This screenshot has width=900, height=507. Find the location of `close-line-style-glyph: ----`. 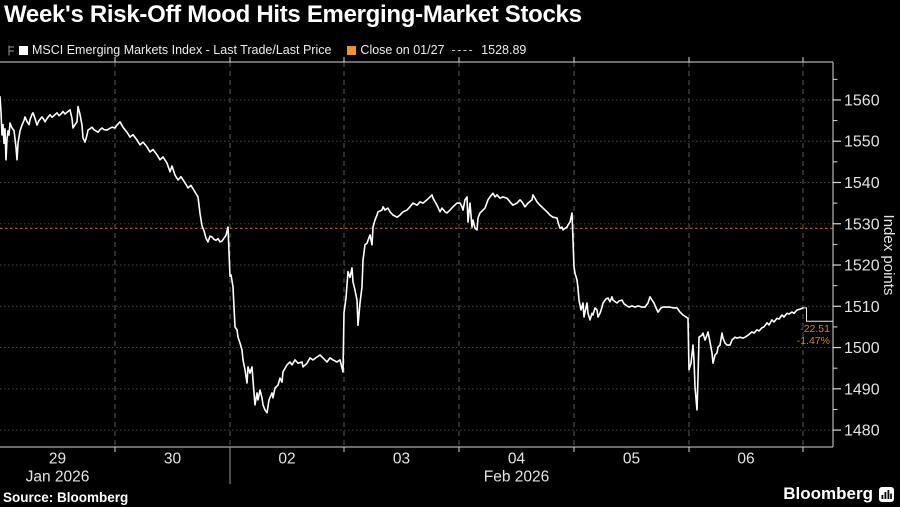

close-line-style-glyph: ---- is located at coordinates (463, 50).